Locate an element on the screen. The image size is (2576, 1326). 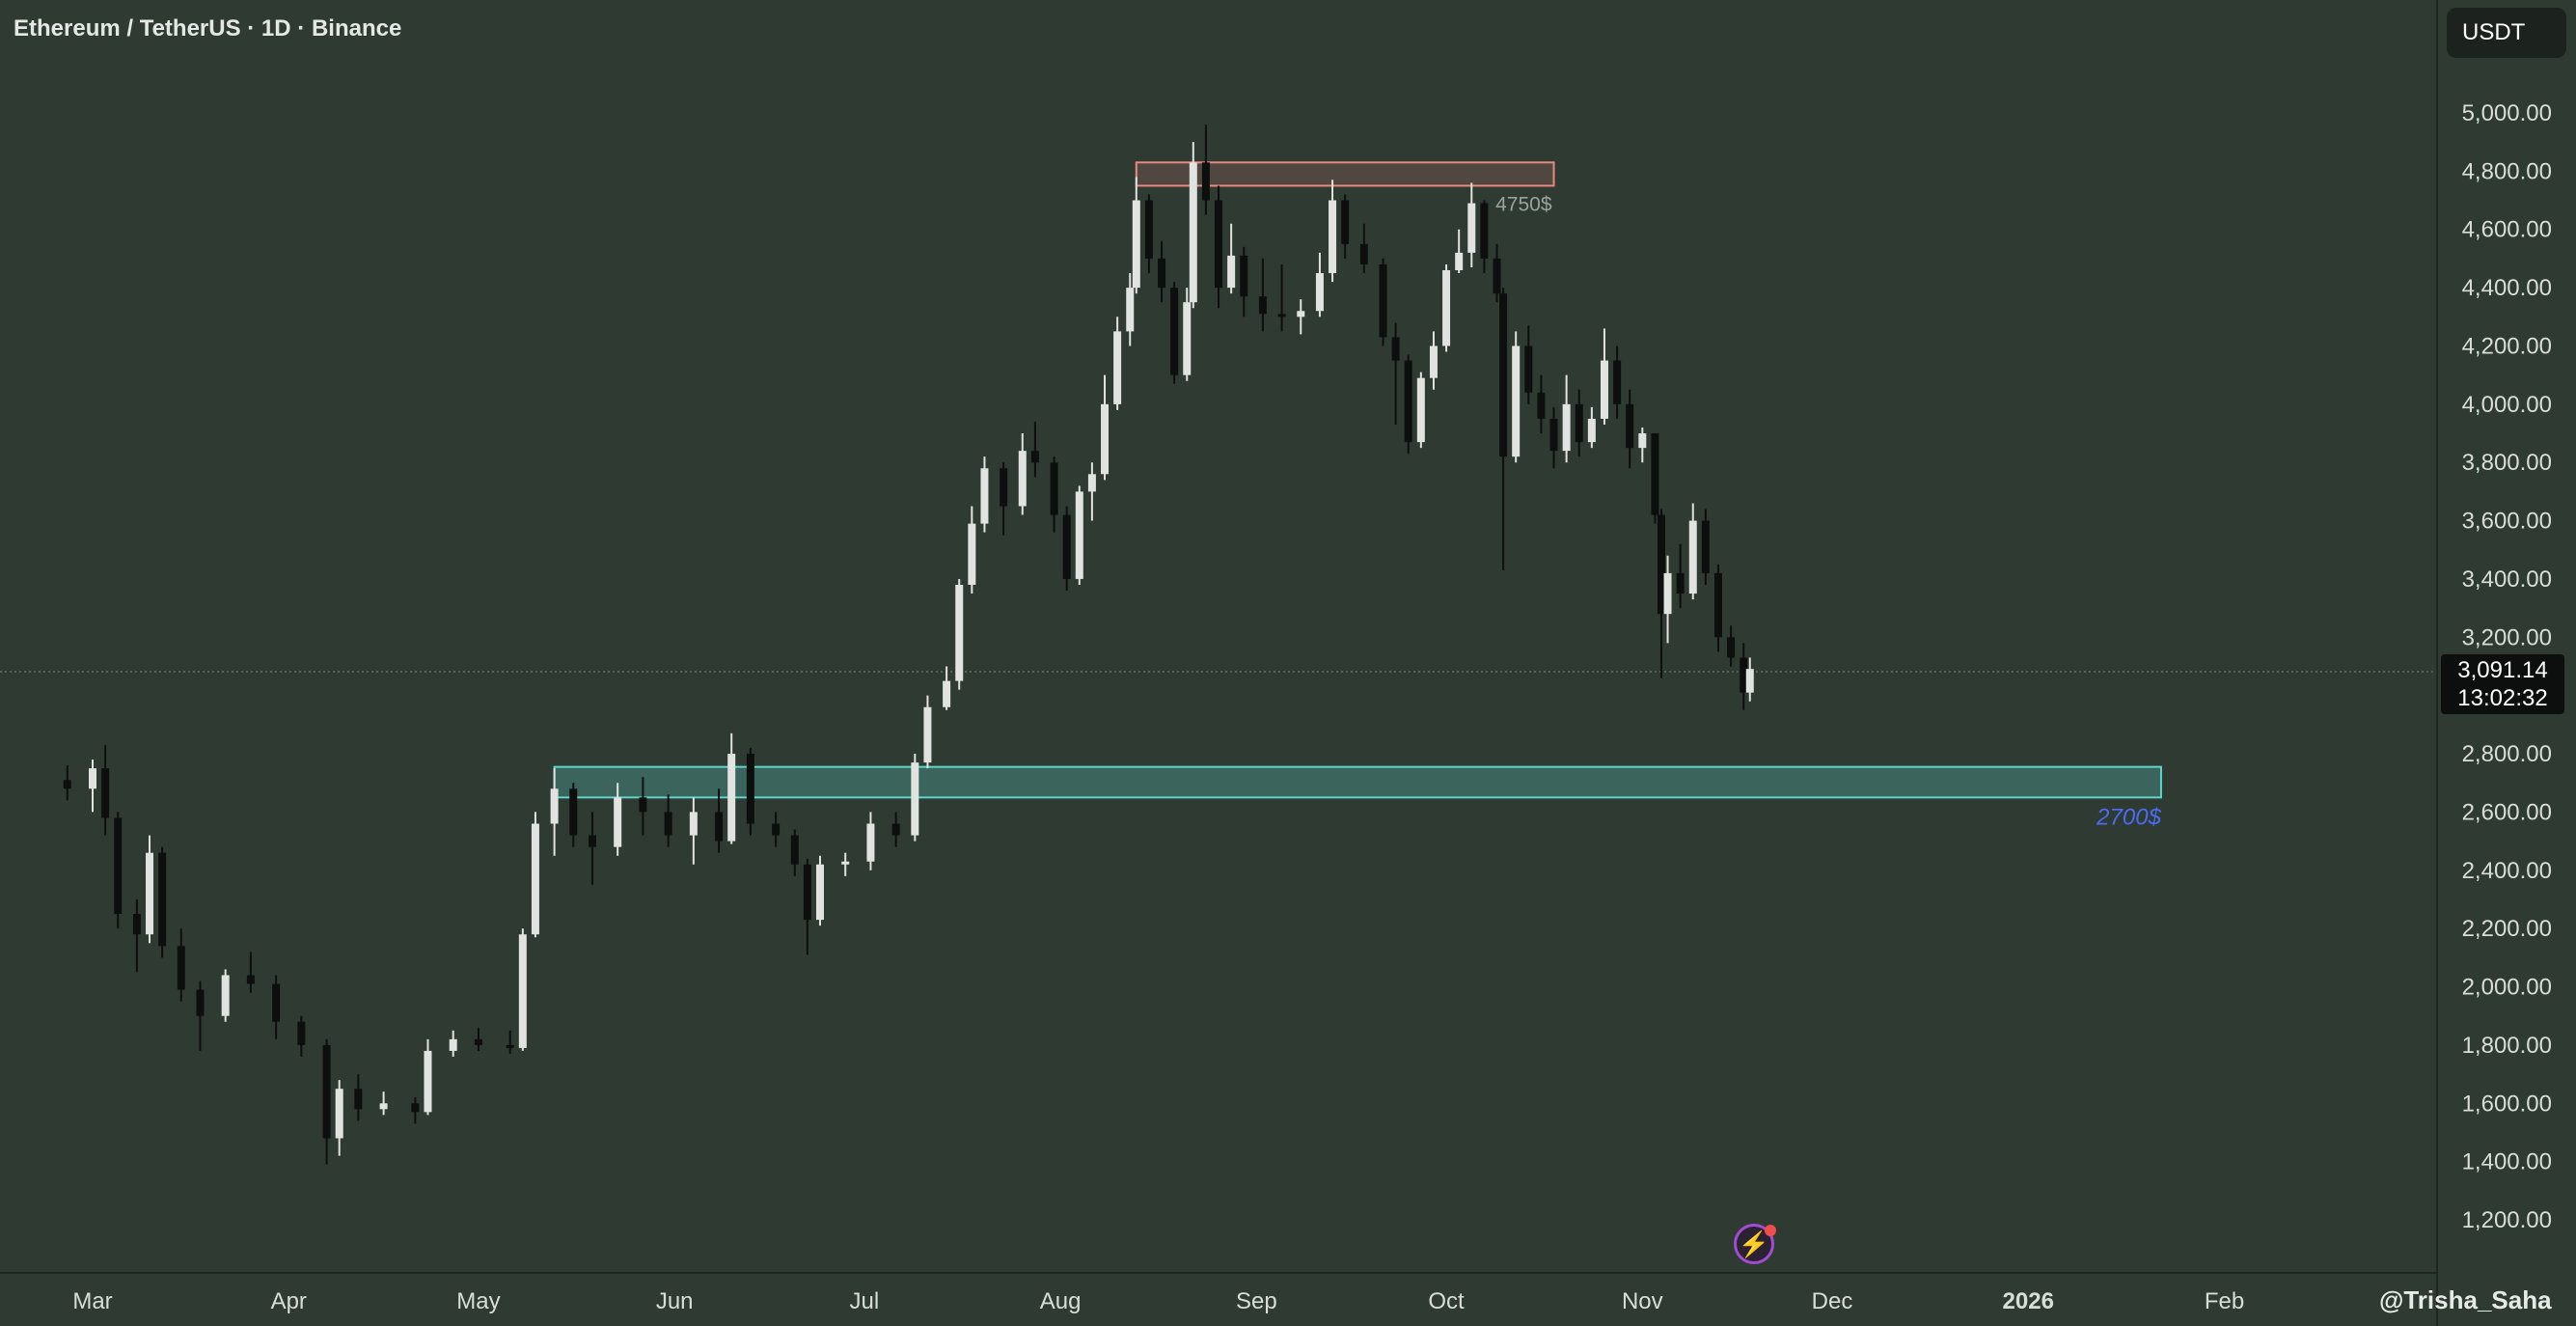
time-tick-label: Oct is located at coordinates (1447, 1301).